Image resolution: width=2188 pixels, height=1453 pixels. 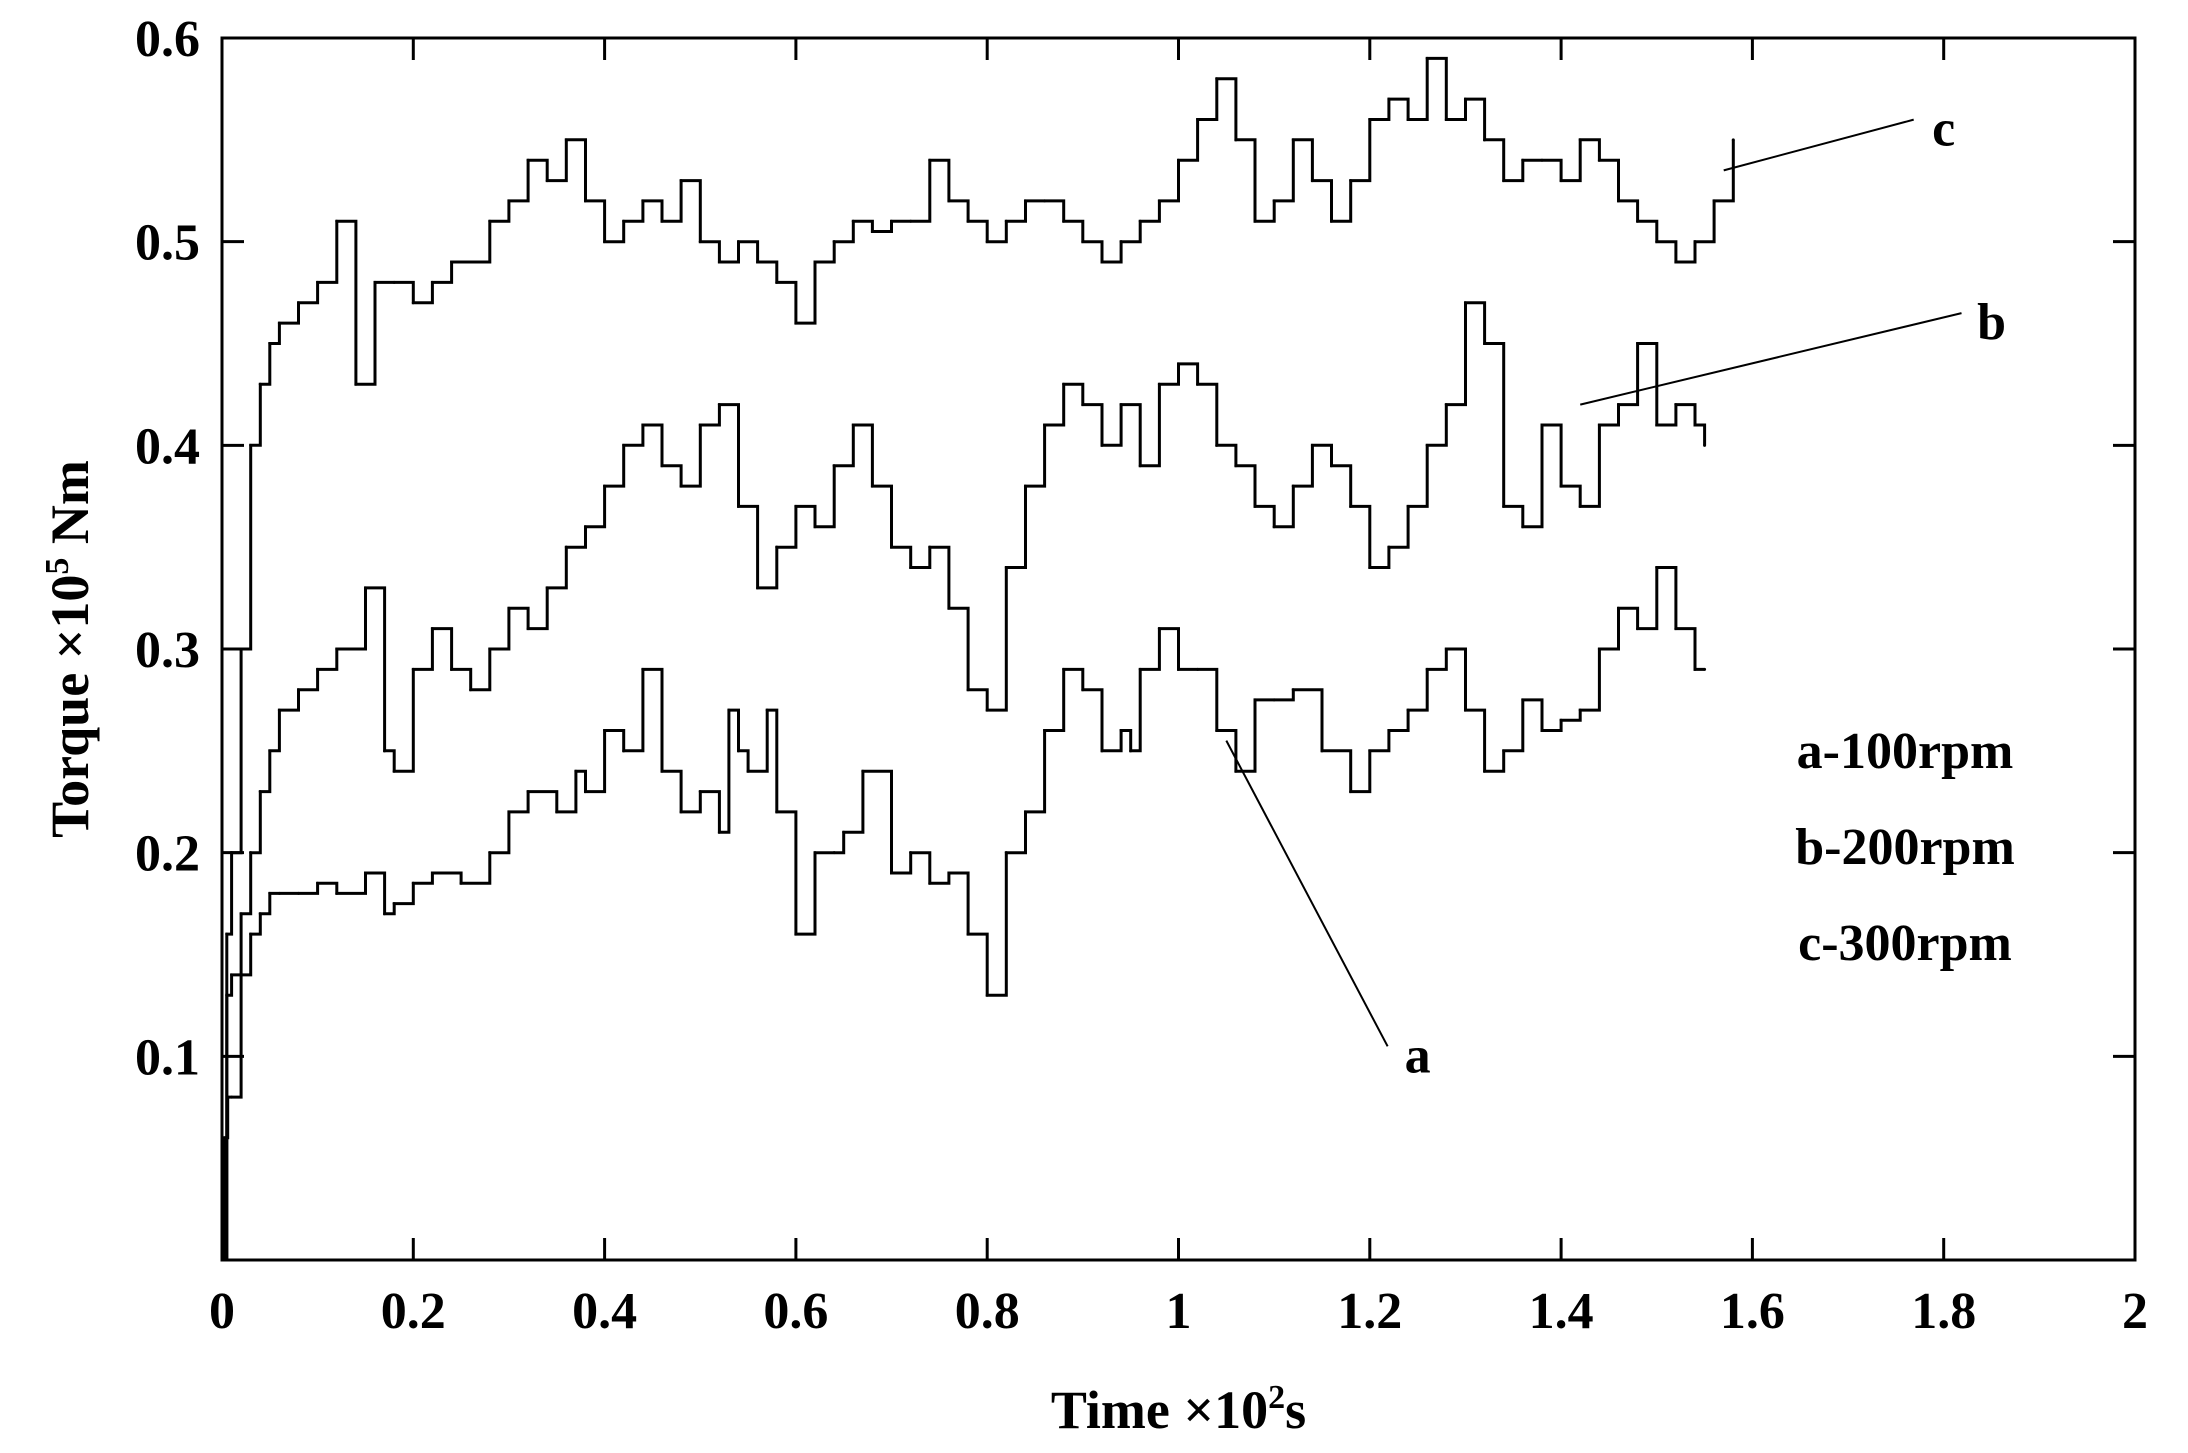 I want to click on y-tick-label: 0.4, so click(x=167, y=446).